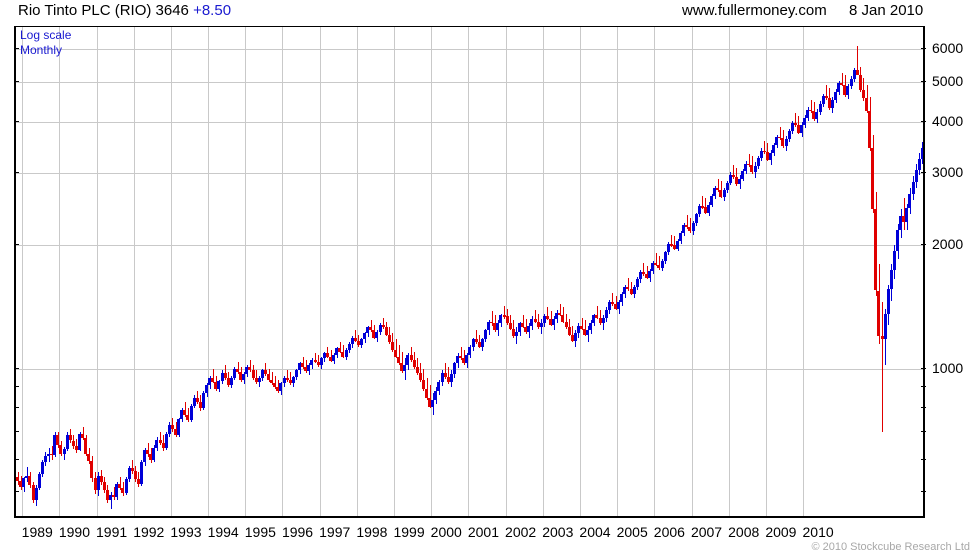  I want to click on y-axis-tick-label: 6000, so click(948, 48).